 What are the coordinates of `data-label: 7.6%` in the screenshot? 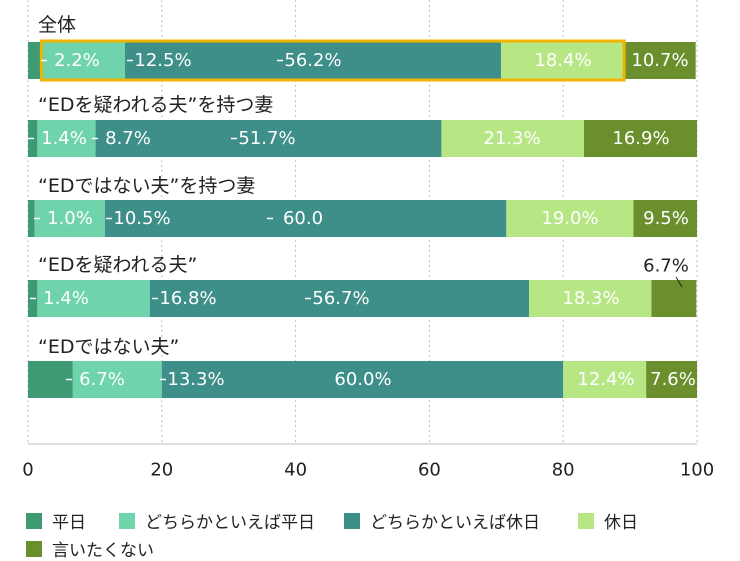 It's located at (673, 379).